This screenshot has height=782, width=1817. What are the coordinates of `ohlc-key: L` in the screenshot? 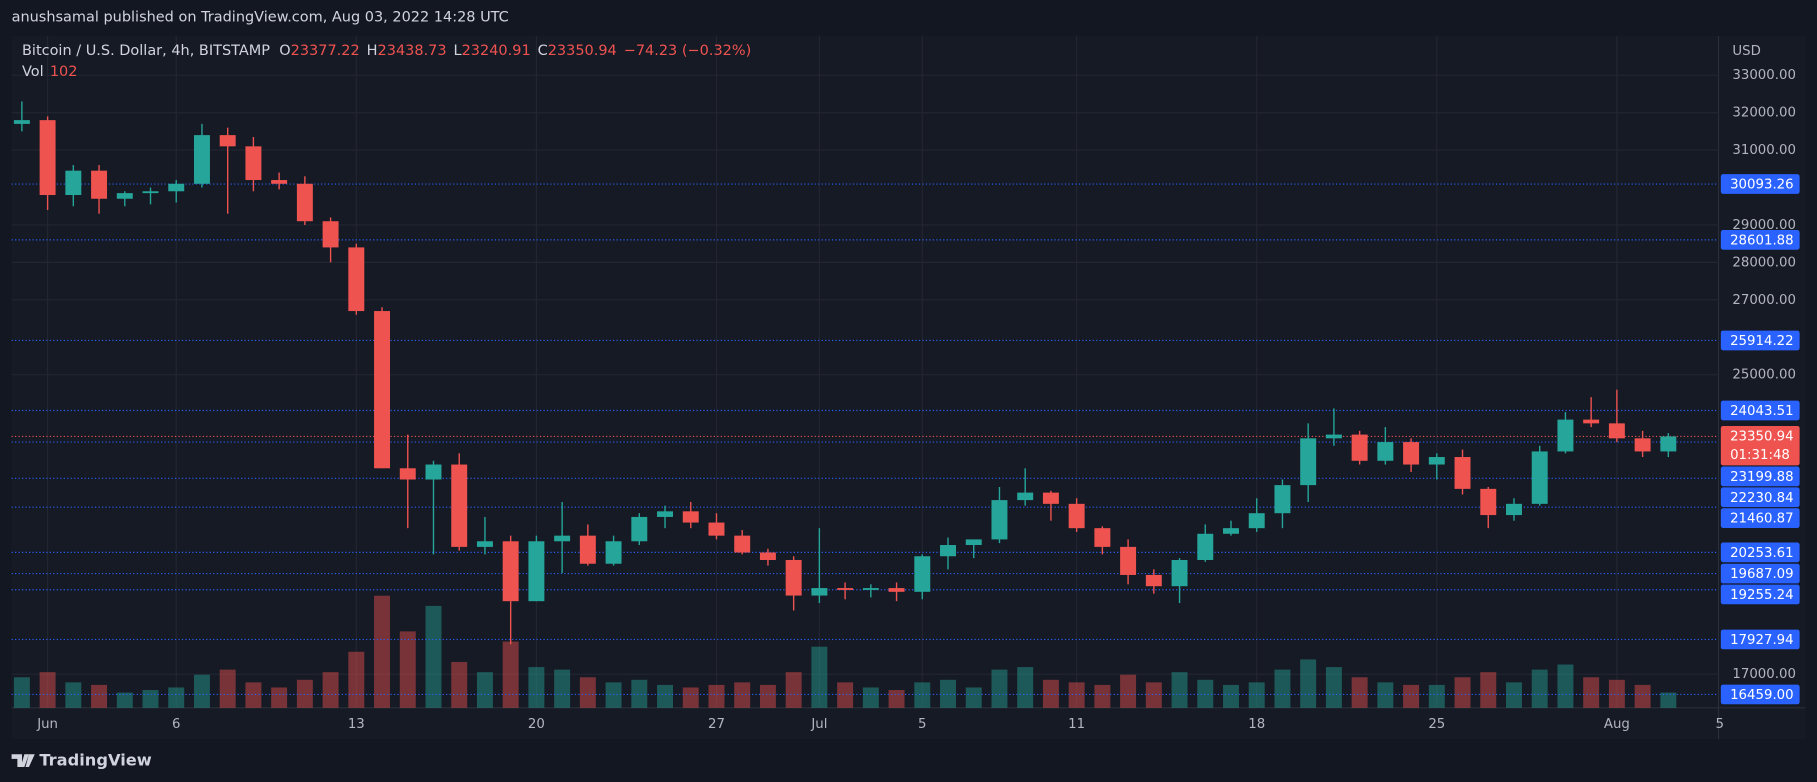 It's located at (458, 51).